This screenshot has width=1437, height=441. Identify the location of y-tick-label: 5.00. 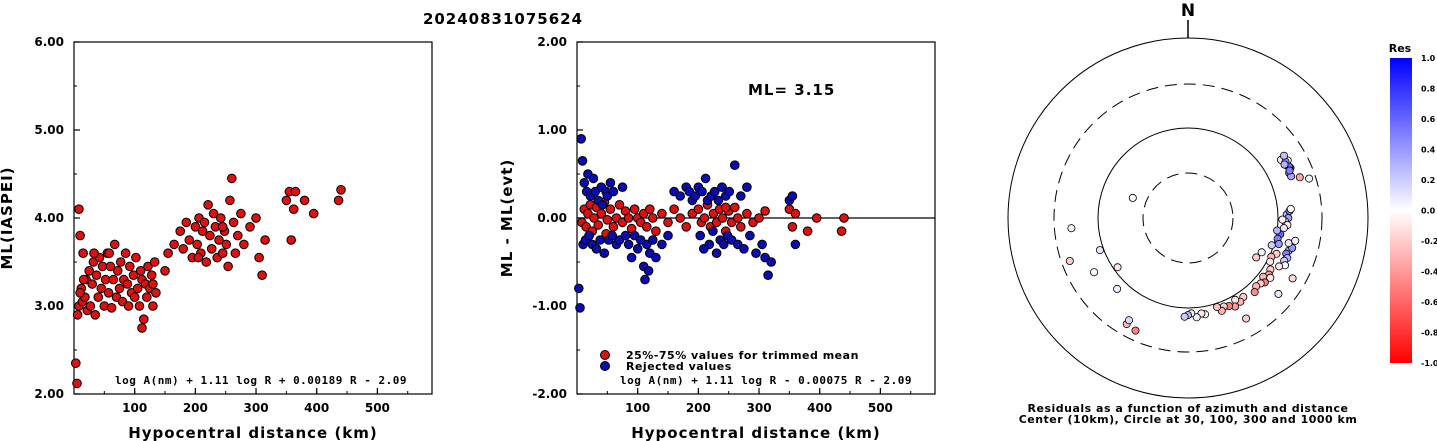
(49, 130).